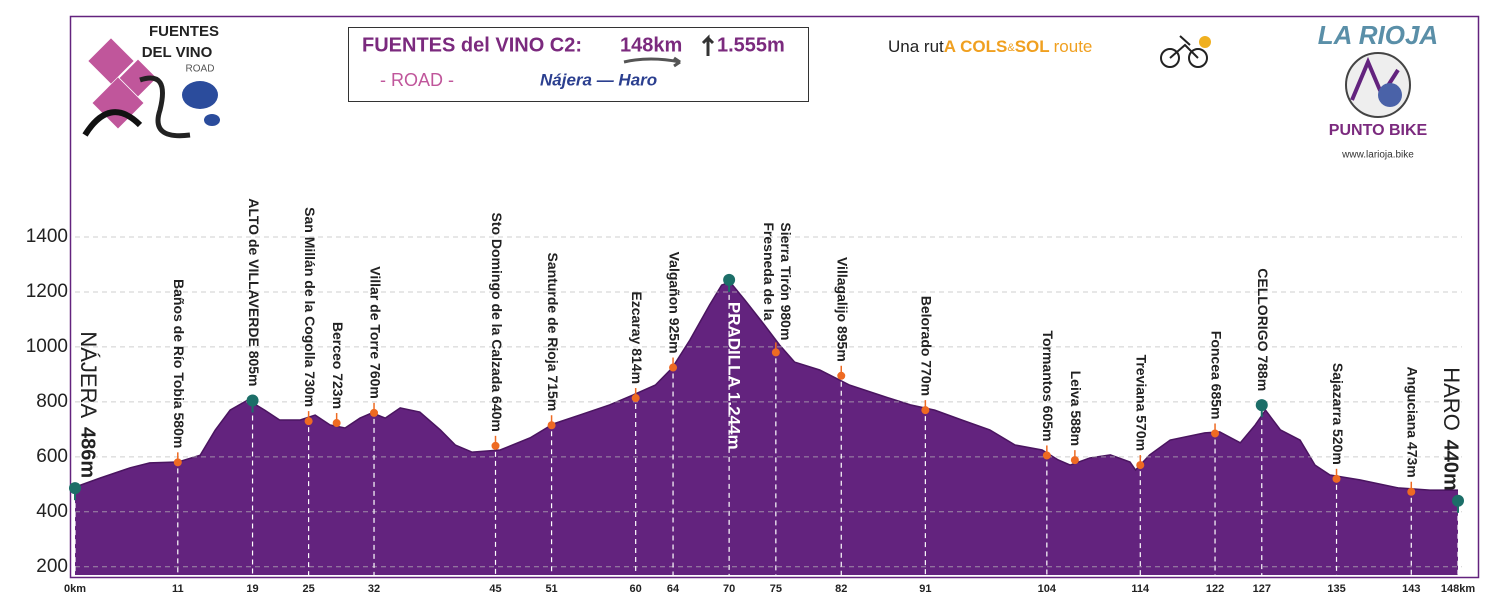 The height and width of the screenshot is (600, 1500). What do you see at coordinates (75, 589) in the screenshot?
I see `x-tick-label: 0km` at bounding box center [75, 589].